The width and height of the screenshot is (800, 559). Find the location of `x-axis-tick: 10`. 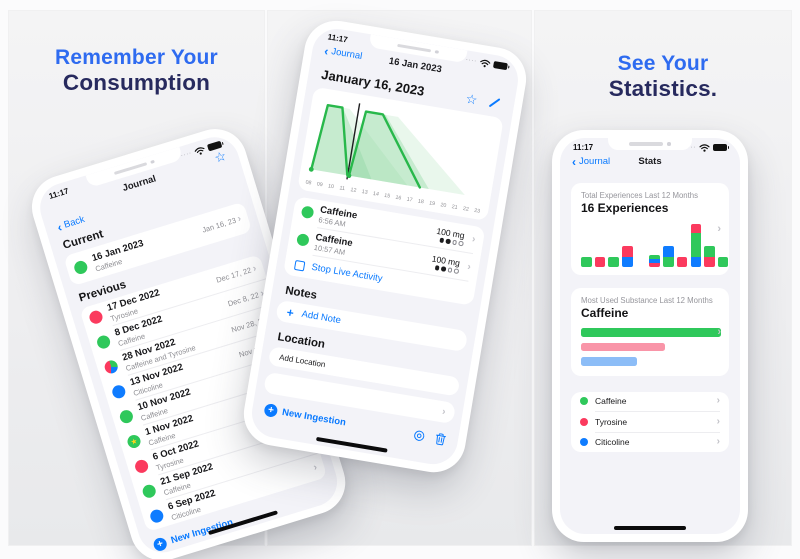

x-axis-tick: 10 is located at coordinates (330, 186).